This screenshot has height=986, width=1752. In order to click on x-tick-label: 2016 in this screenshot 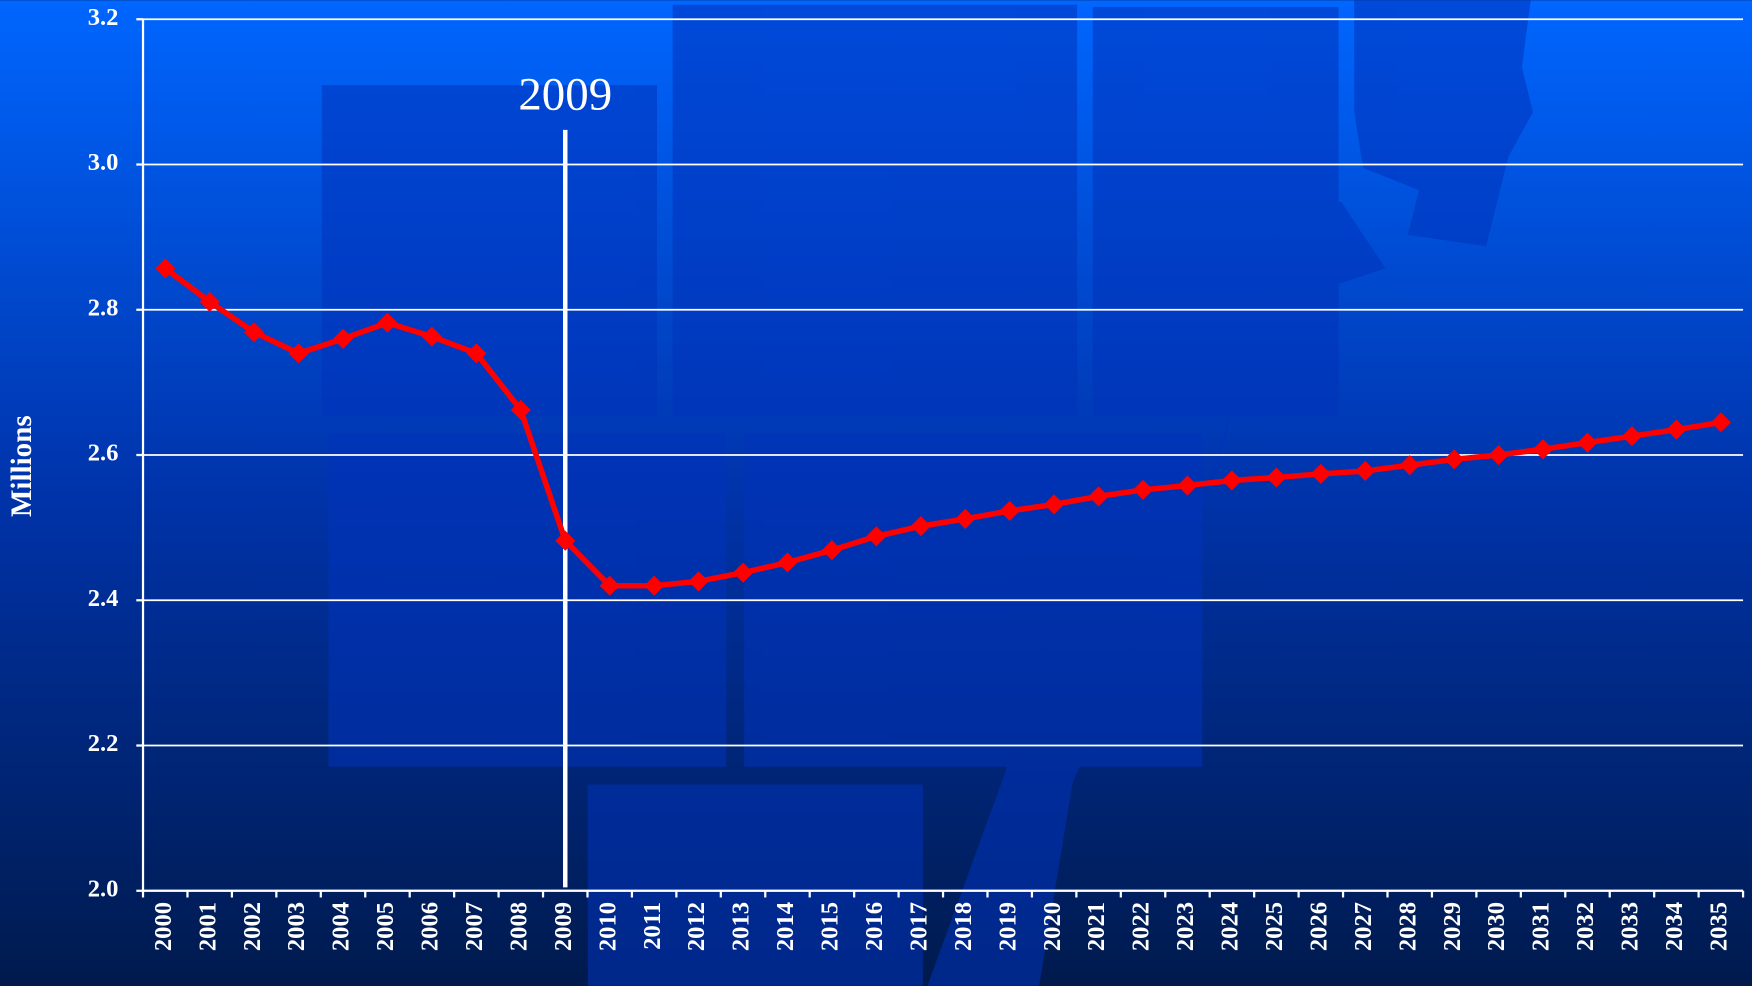, I will do `click(874, 926)`.